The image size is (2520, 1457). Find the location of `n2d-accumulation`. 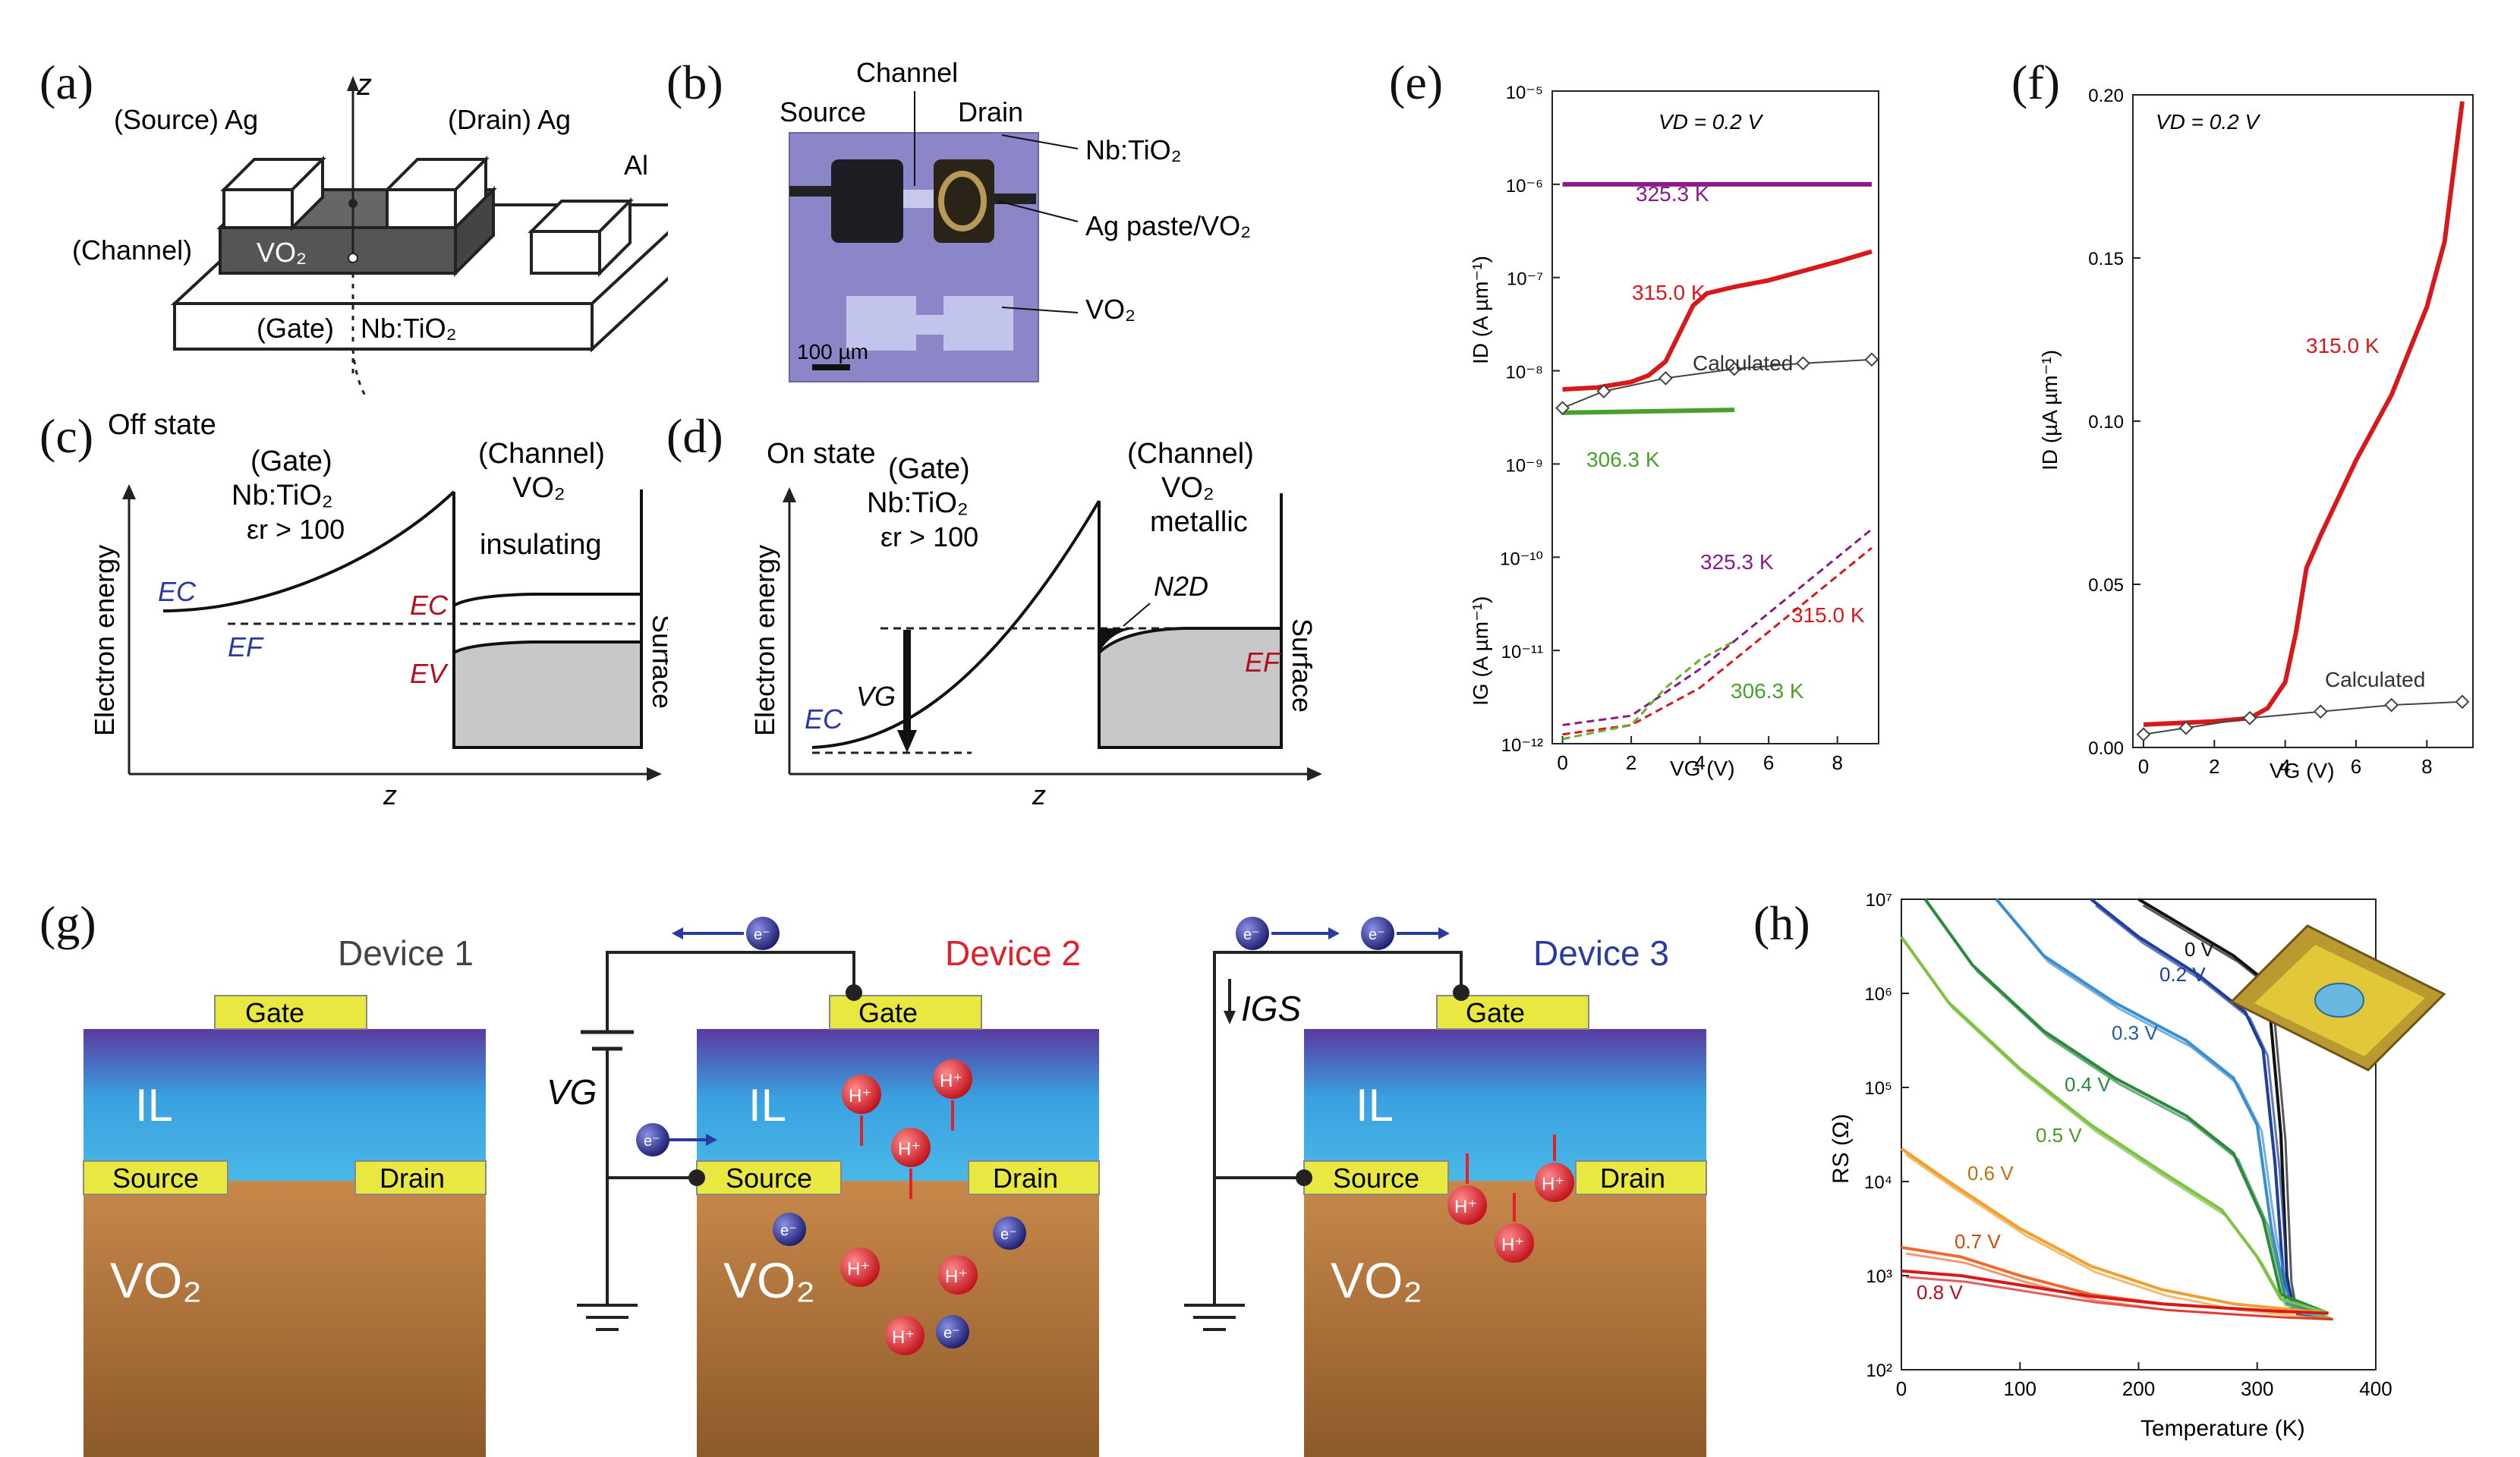

n2d-accumulation is located at coordinates (1119, 640).